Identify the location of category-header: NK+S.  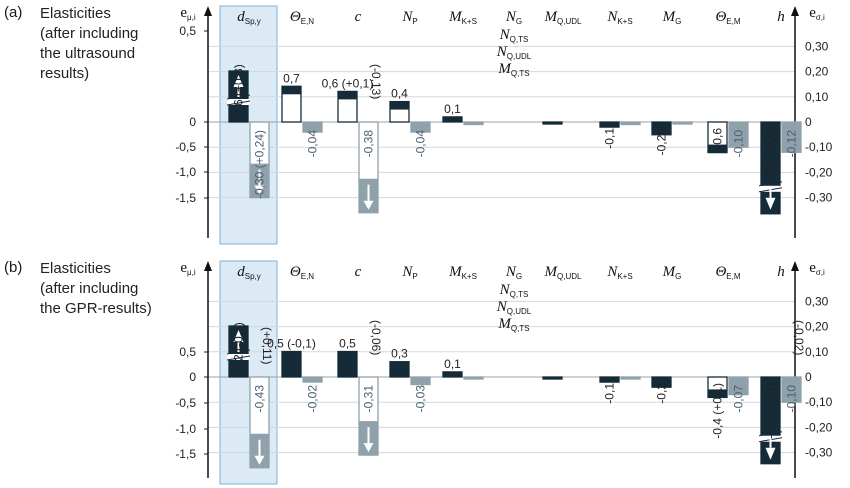
(619, 17).